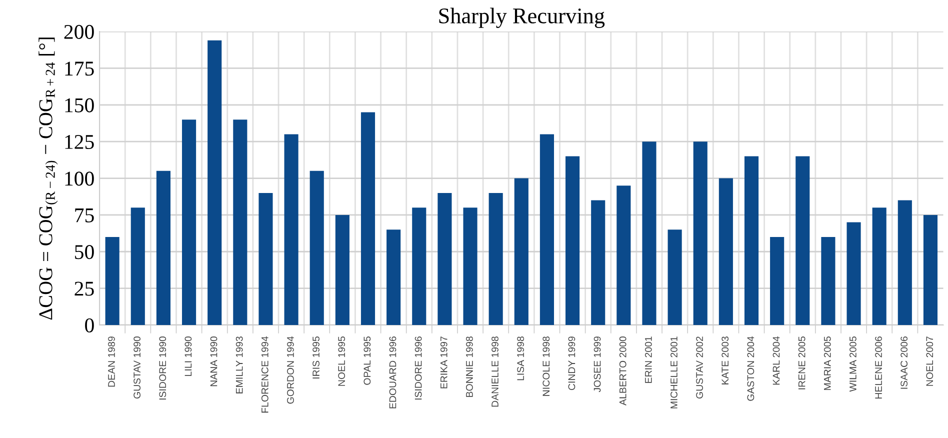 The width and height of the screenshot is (948, 438). I want to click on x-tick-label: IRENE 2005, so click(802, 363).